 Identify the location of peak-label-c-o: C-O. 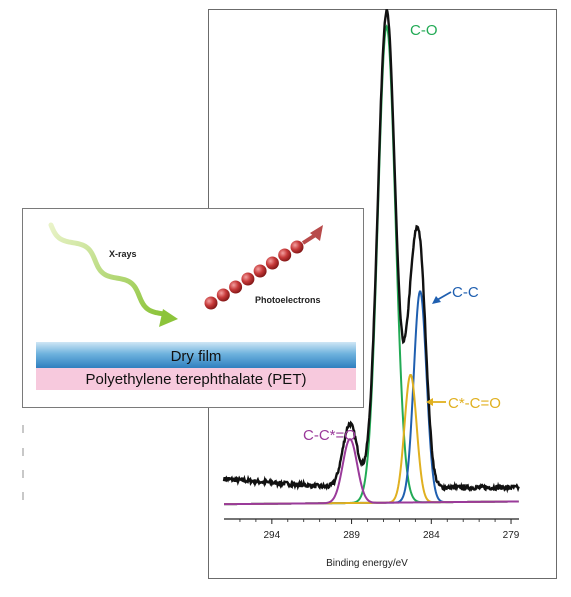
(424, 30).